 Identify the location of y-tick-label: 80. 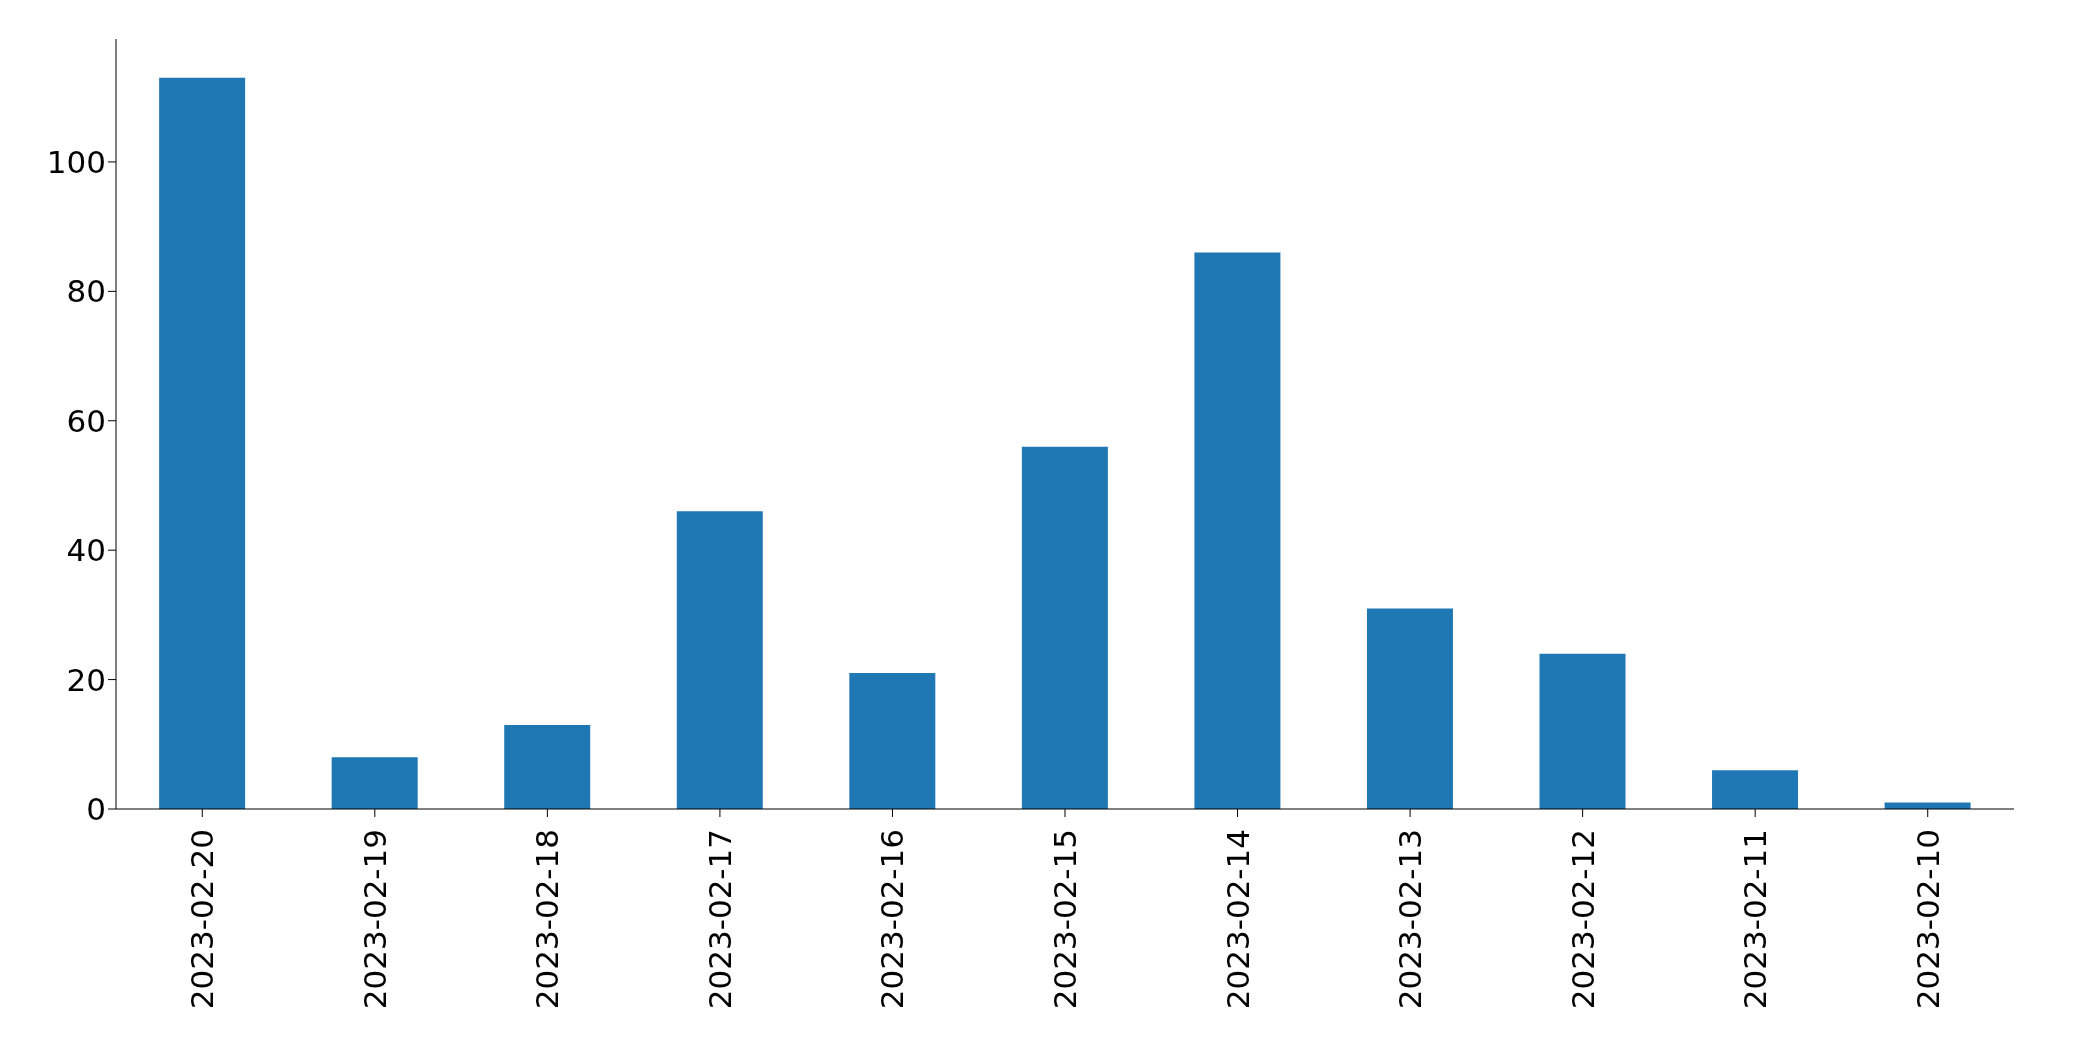
(86, 291).